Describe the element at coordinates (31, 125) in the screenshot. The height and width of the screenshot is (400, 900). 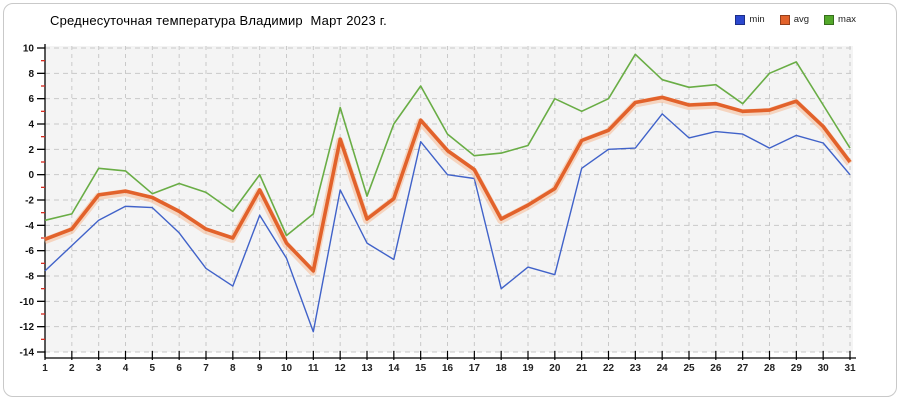
I see `y-tick-label: 4` at that location.